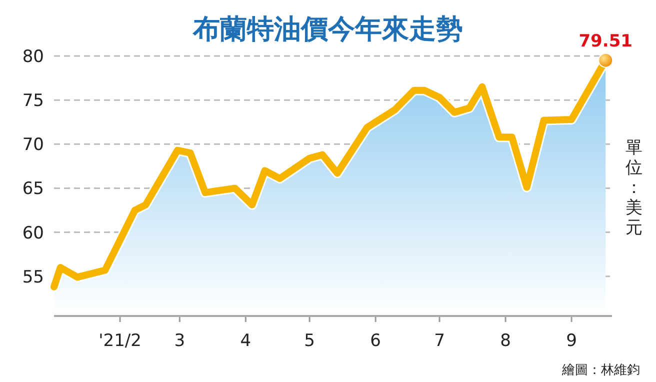 Image resolution: width=656 pixels, height=382 pixels. Describe the element at coordinates (33, 57) in the screenshot. I see `y-tick-label: 80` at that location.